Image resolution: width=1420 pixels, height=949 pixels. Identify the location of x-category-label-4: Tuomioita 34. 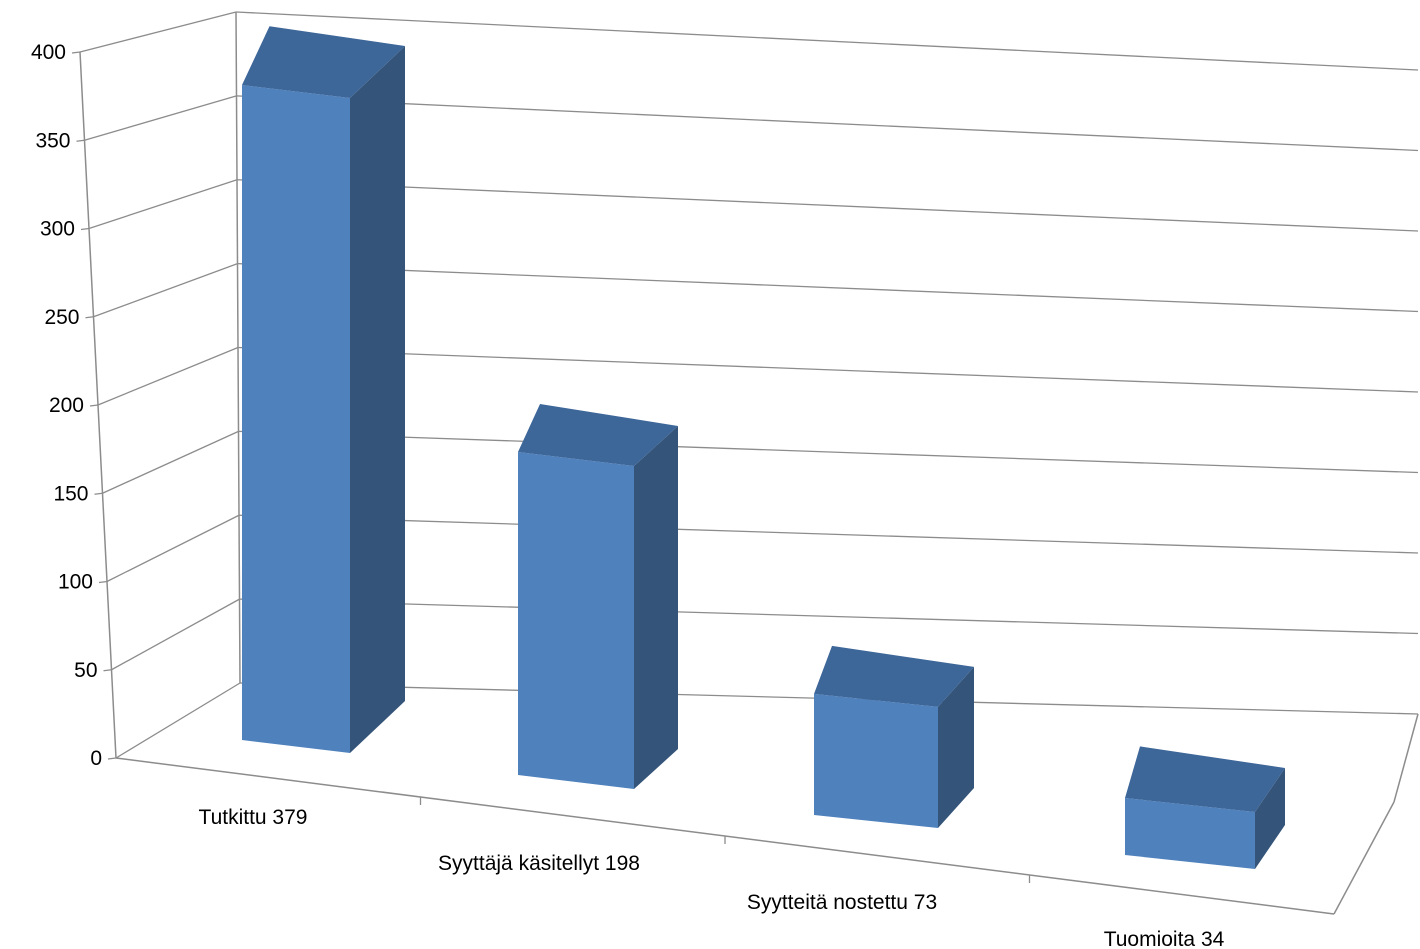
(1164, 938).